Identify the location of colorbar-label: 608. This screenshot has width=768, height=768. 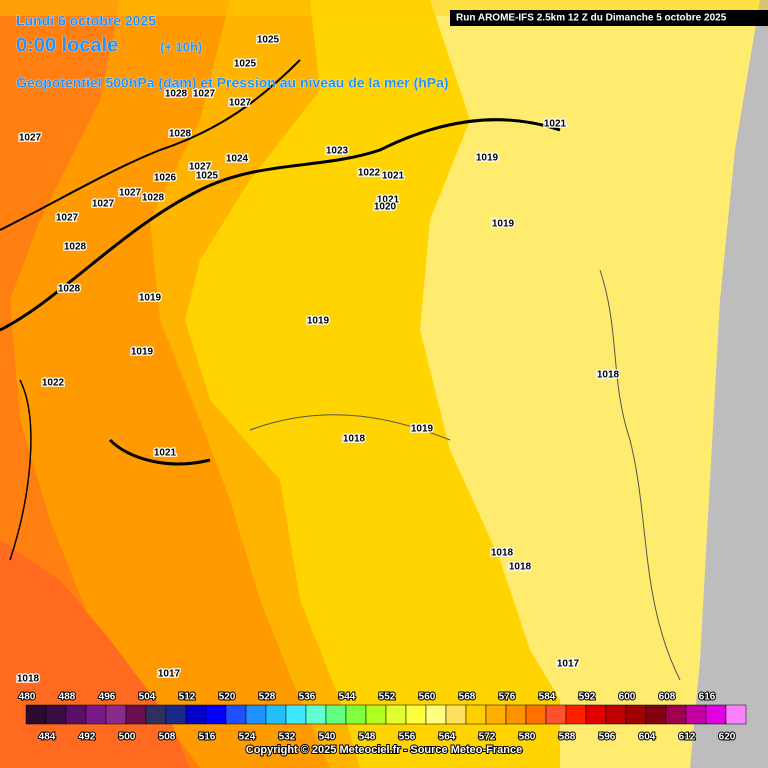
(667, 697).